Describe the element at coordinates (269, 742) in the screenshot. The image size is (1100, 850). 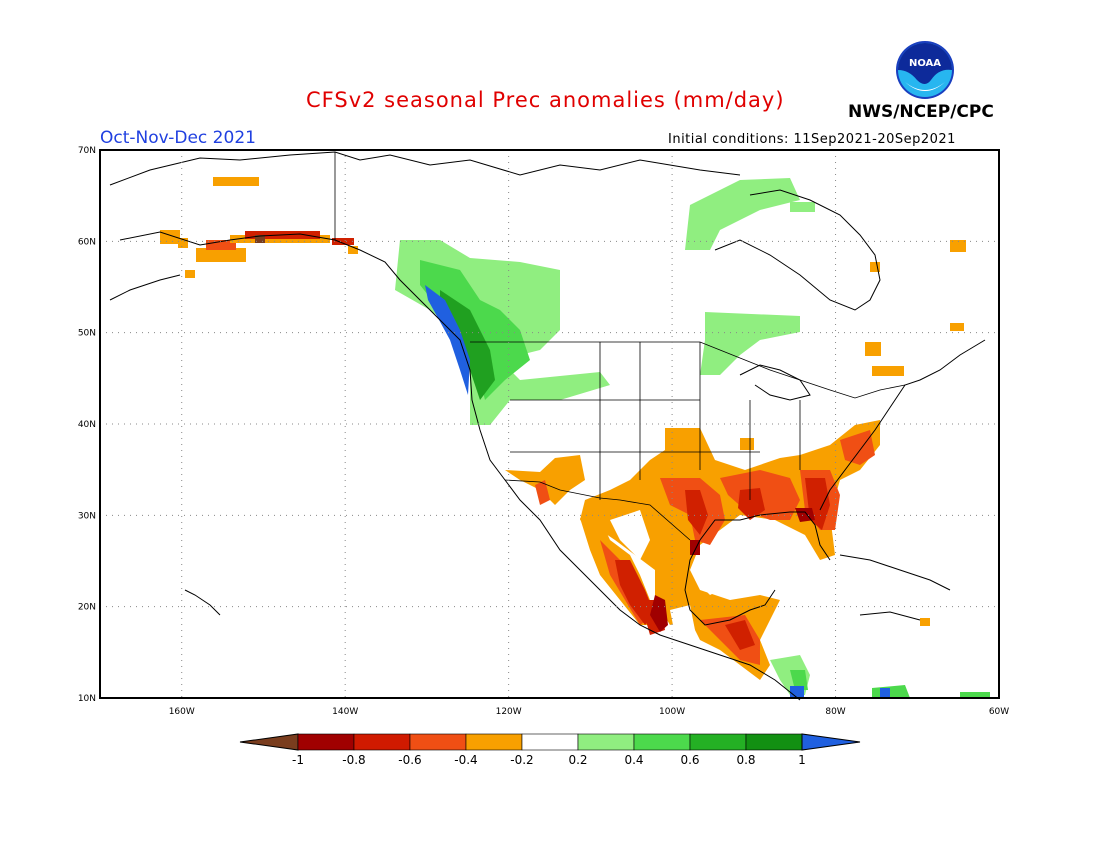
I see `colorbar-arrow-left` at that location.